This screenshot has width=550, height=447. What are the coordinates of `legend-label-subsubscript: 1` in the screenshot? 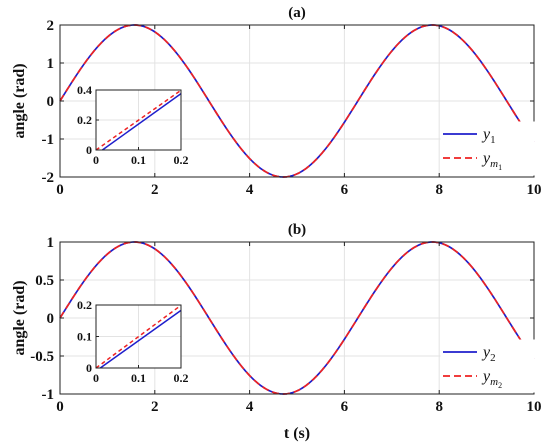 It's located at (500, 167).